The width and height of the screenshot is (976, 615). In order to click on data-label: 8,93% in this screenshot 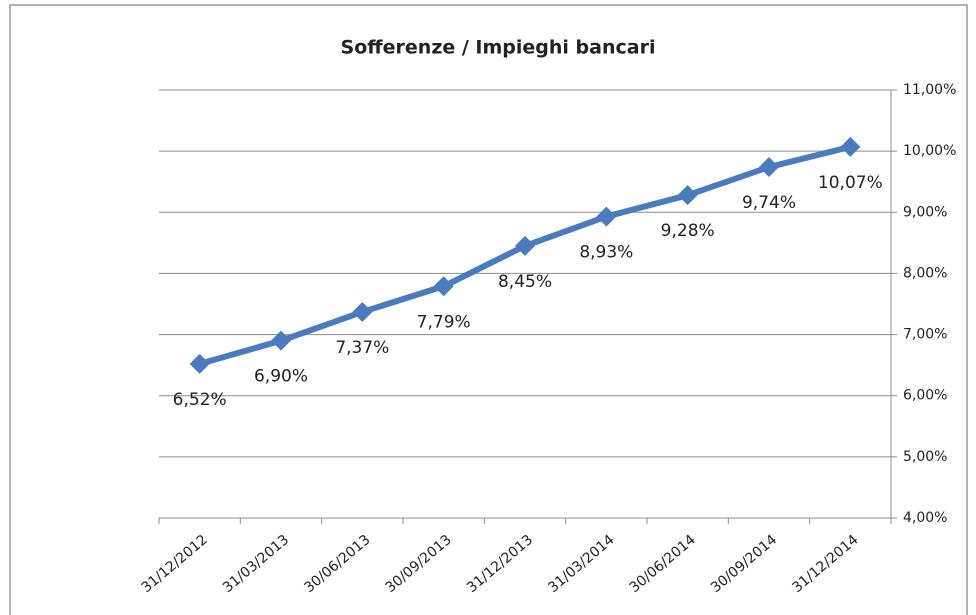, I will do `click(606, 253)`.